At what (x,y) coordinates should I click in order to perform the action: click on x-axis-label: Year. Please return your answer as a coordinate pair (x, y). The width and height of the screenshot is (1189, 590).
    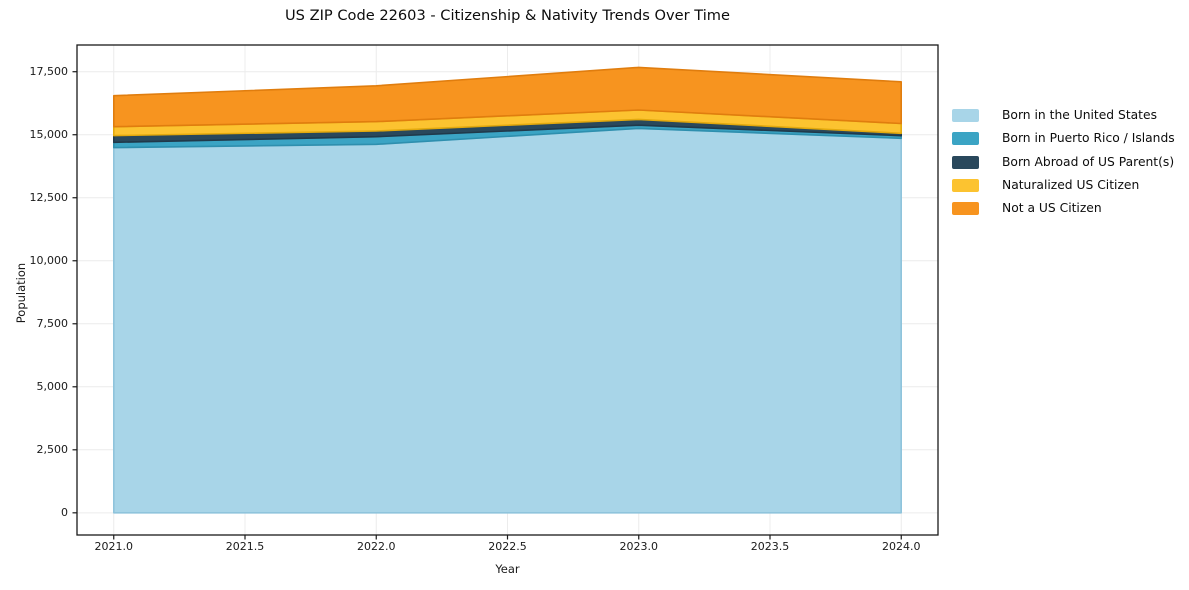
    Looking at the image, I should click on (507, 569).